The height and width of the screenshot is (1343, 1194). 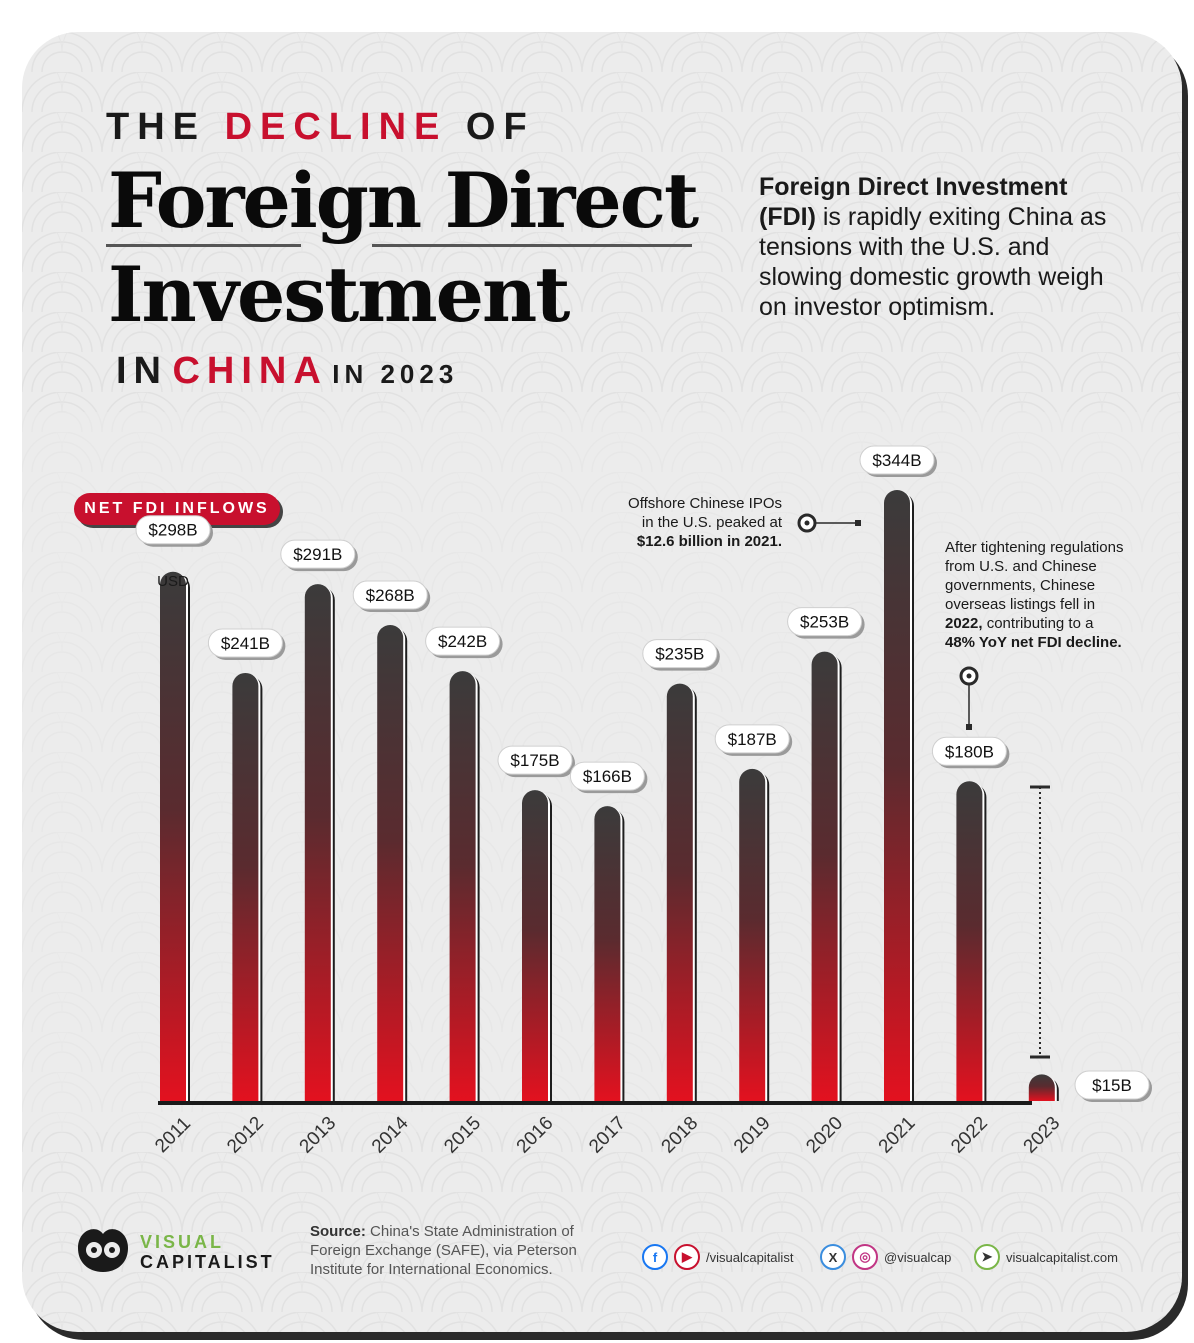 What do you see at coordinates (1062, 1257) in the screenshot?
I see `website-link: visualcapitalist.com` at bounding box center [1062, 1257].